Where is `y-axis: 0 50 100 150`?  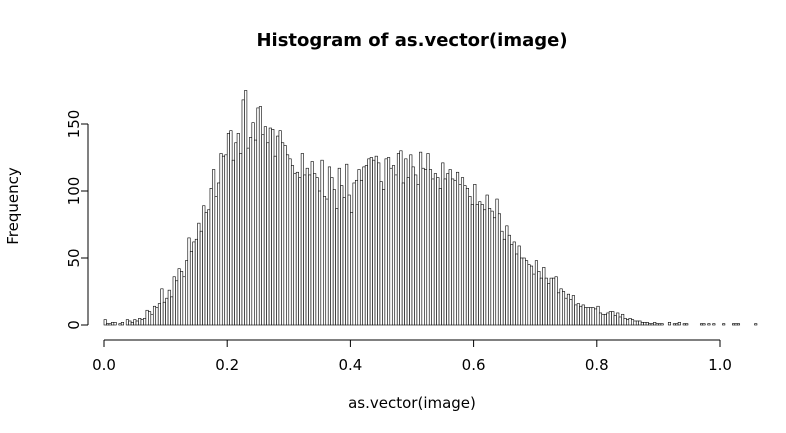
y-axis: 0 50 100 150 is located at coordinates (77, 220).